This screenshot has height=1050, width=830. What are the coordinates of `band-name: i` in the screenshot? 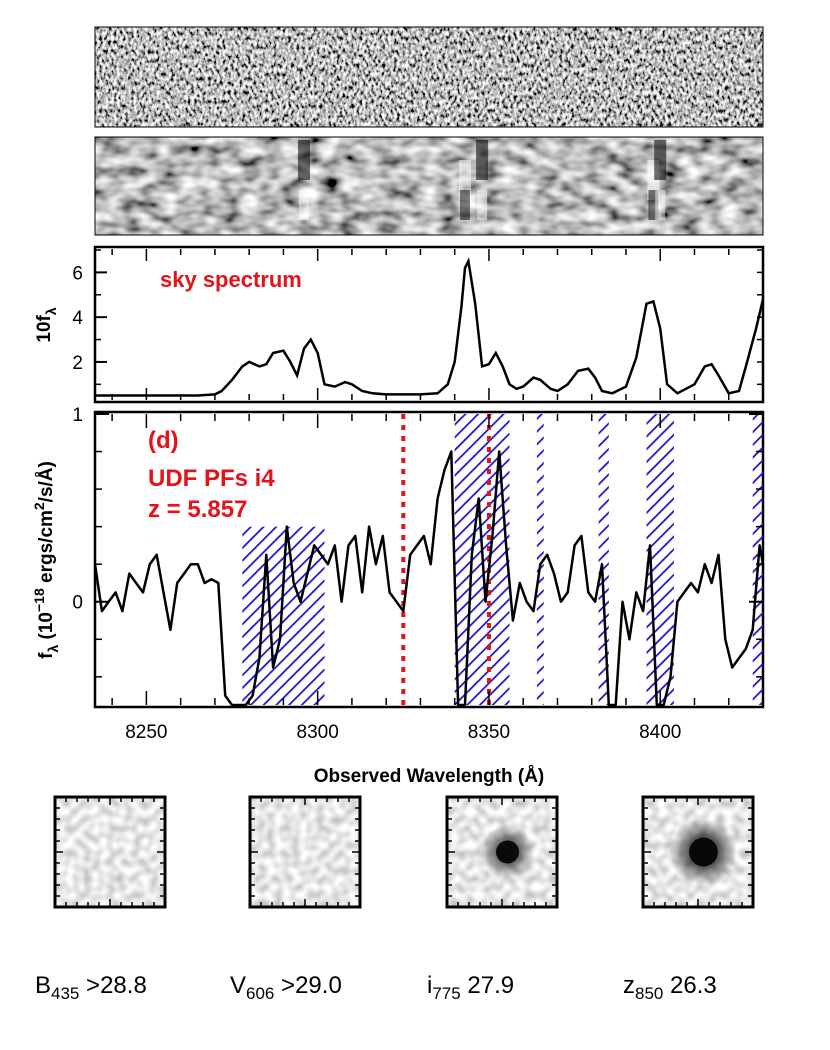 It's located at (430, 985).